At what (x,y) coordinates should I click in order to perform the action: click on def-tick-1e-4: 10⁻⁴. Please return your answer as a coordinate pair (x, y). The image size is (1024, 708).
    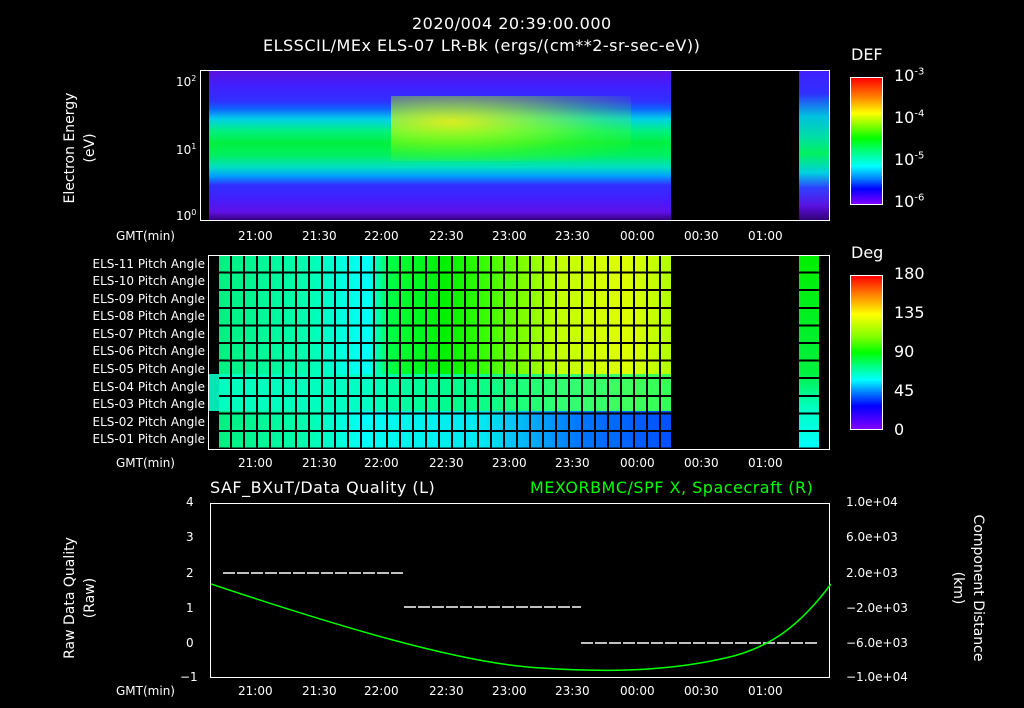
    Looking at the image, I should click on (909, 117).